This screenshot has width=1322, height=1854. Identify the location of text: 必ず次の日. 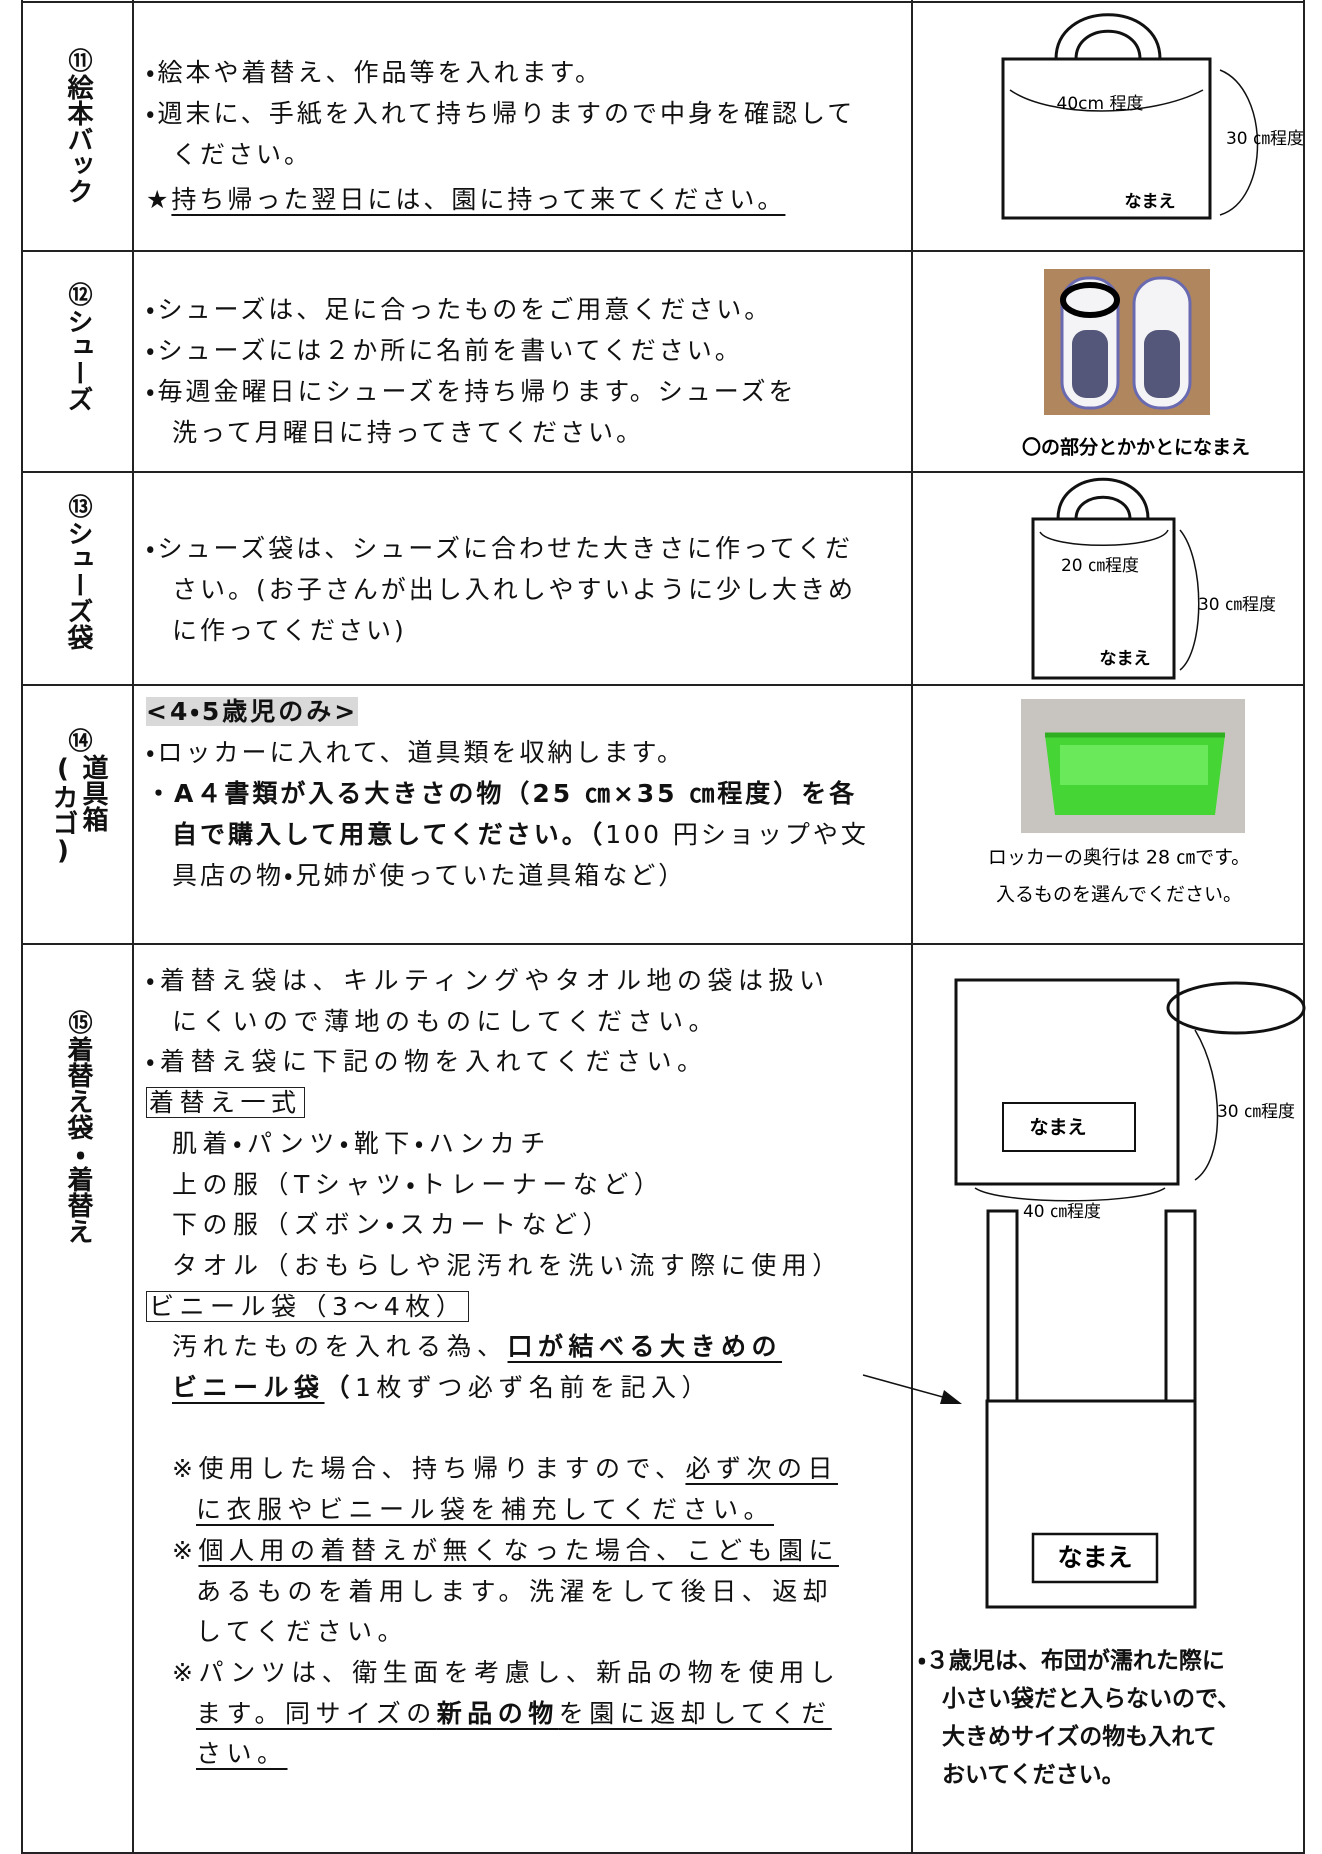
(761, 1469).